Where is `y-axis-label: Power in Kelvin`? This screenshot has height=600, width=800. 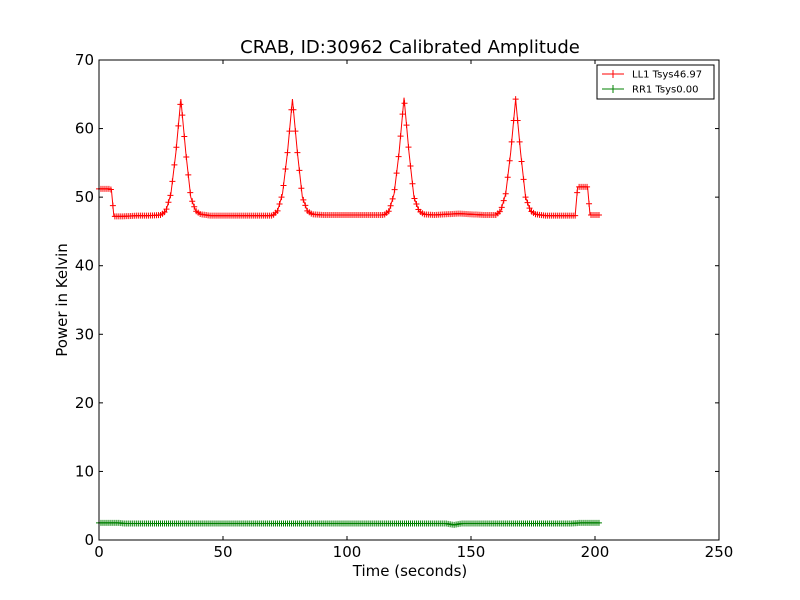 y-axis-label: Power in Kelvin is located at coordinates (62, 300).